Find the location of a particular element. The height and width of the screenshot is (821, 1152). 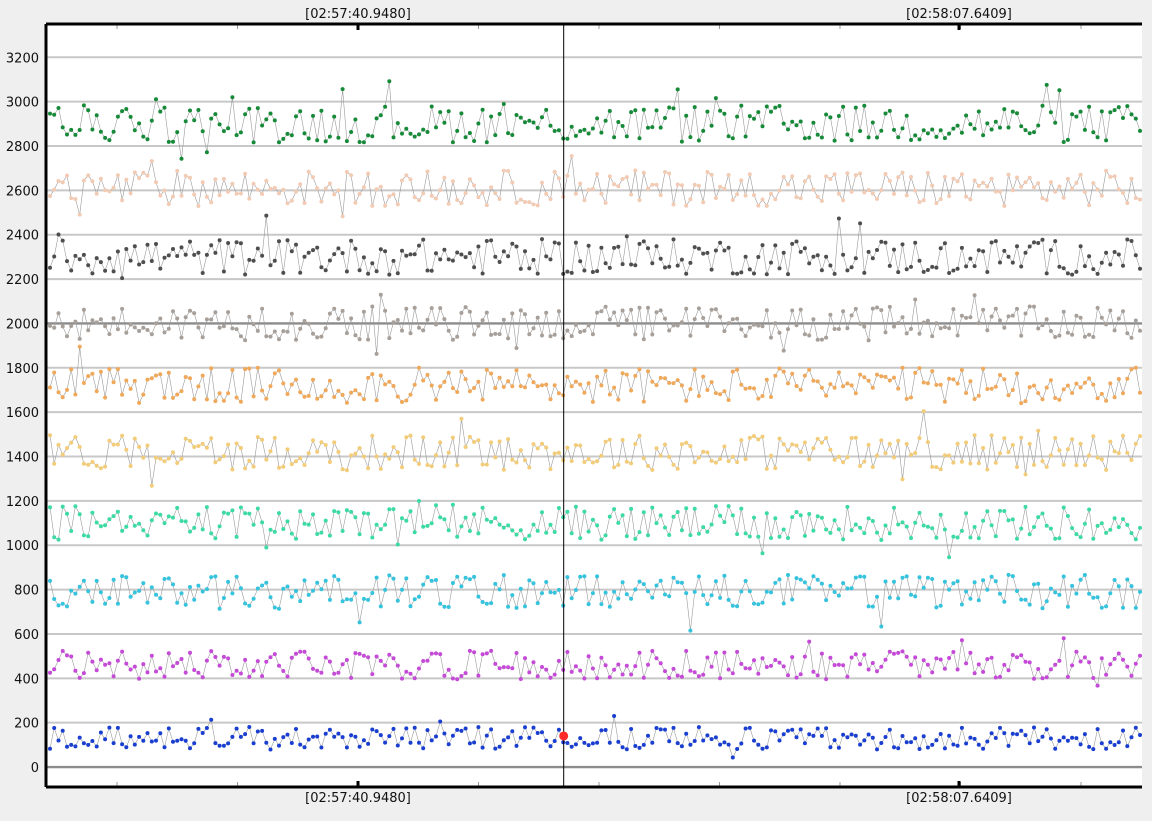

cursor-marker is located at coordinates (564, 736).